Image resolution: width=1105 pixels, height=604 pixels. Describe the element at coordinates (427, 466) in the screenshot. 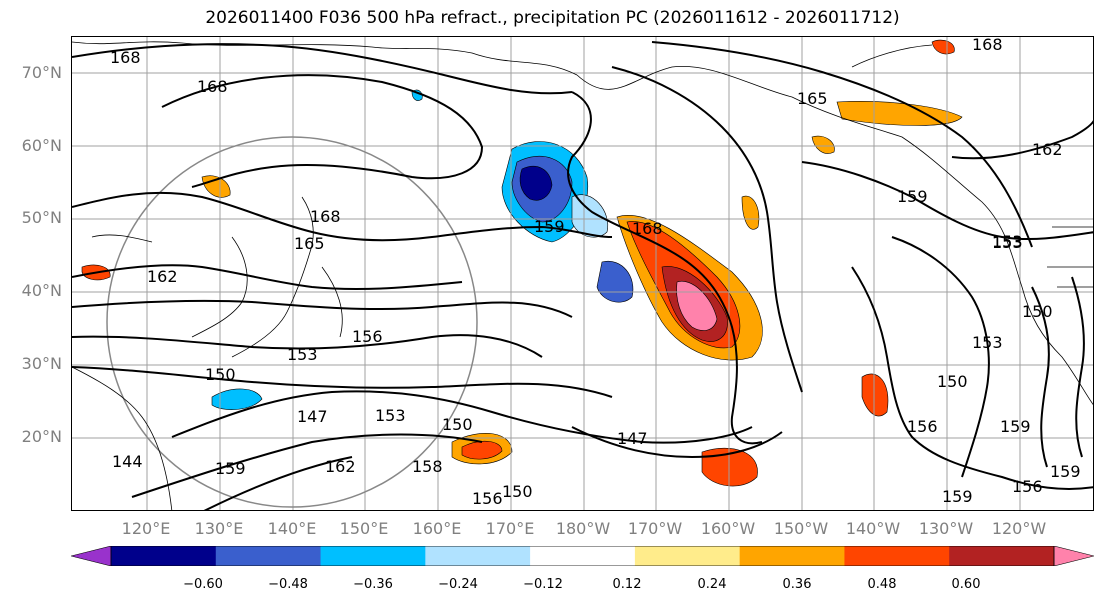

I see `contour-label: 158` at that location.